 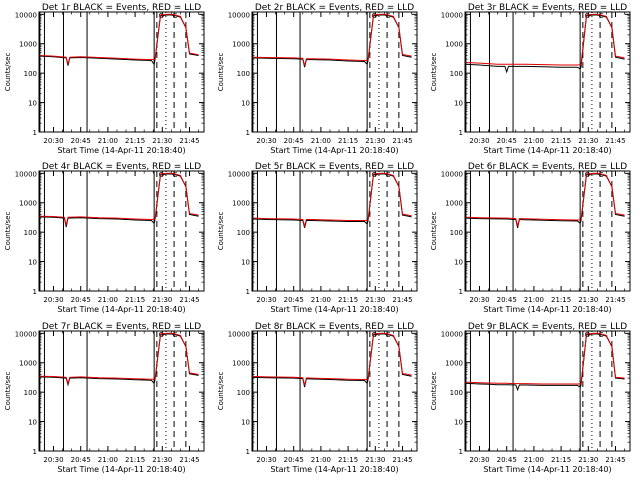 What do you see at coordinates (334, 327) in the screenshot?
I see `chart-title: Det 8r BLACK = Events, RED = LLD` at bounding box center [334, 327].